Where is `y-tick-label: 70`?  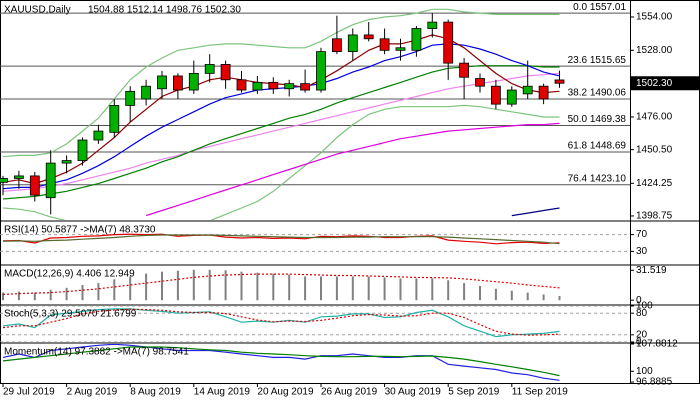
y-tick-label: 70 is located at coordinates (642, 234).